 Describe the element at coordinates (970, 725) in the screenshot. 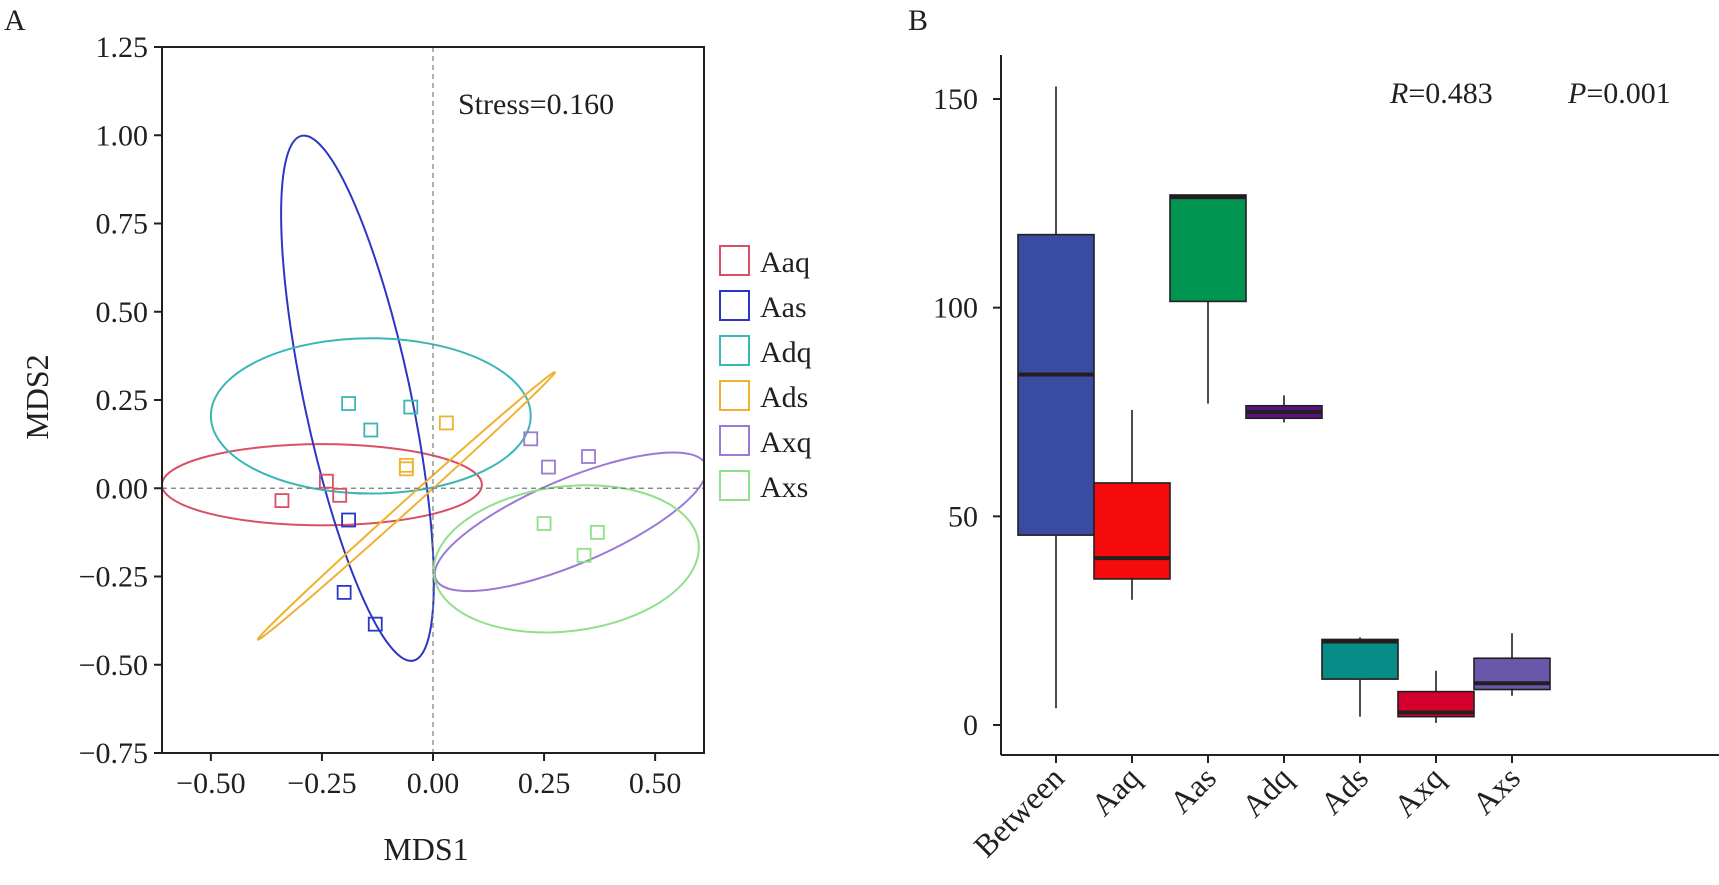

I see `y-tick-label-b: 0` at that location.